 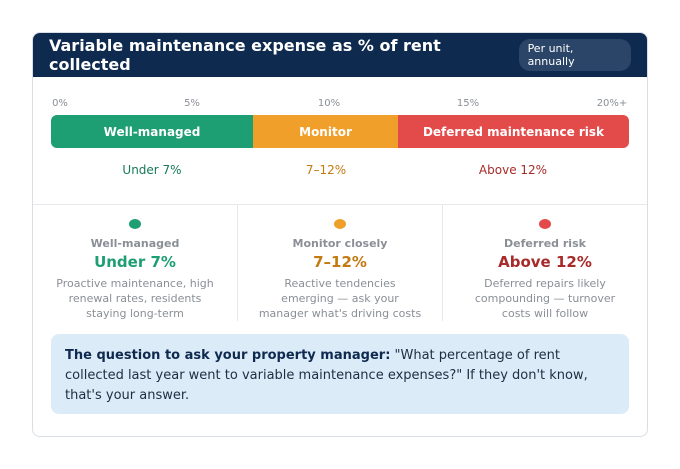 What do you see at coordinates (152, 170) in the screenshot?
I see `range-label-under-7: Under 7%` at bounding box center [152, 170].